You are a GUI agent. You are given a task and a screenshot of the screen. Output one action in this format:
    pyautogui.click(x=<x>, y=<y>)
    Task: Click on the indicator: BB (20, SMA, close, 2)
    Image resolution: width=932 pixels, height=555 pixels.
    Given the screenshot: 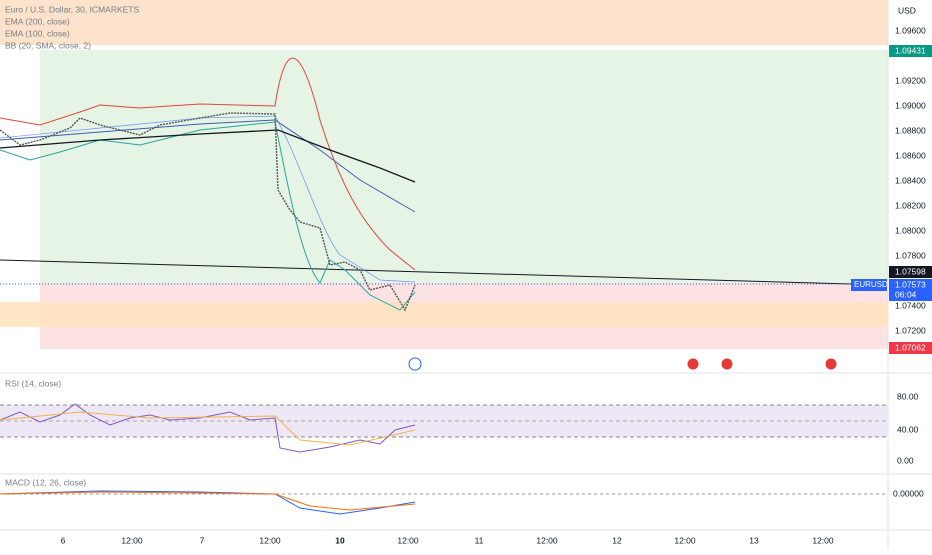 What is the action you would take?
    pyautogui.click(x=48, y=45)
    